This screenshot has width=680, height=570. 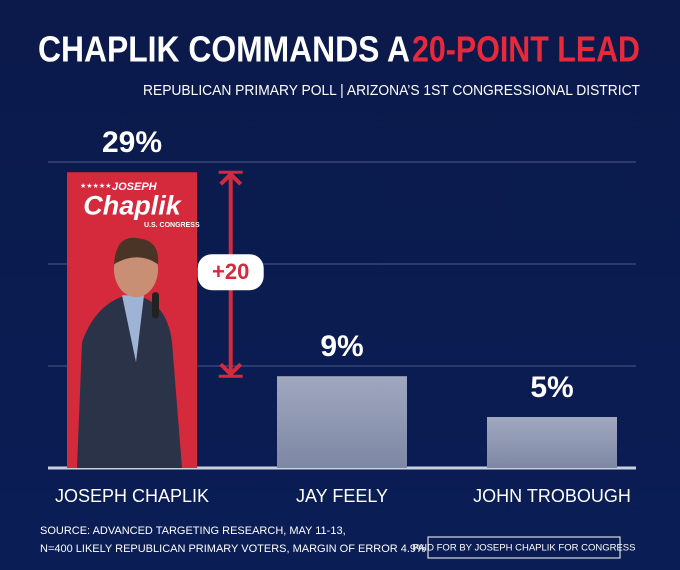 What do you see at coordinates (133, 329) in the screenshot?
I see `figure-shirt` at bounding box center [133, 329].